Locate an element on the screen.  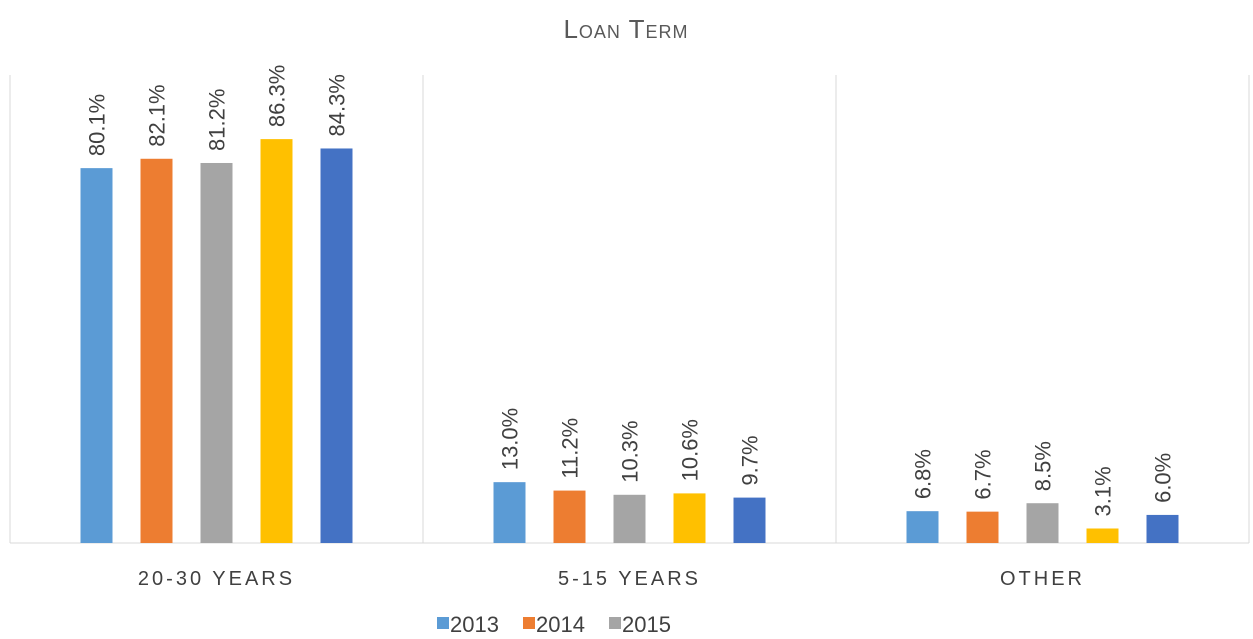
data-label: 6.8% is located at coordinates (923, 474).